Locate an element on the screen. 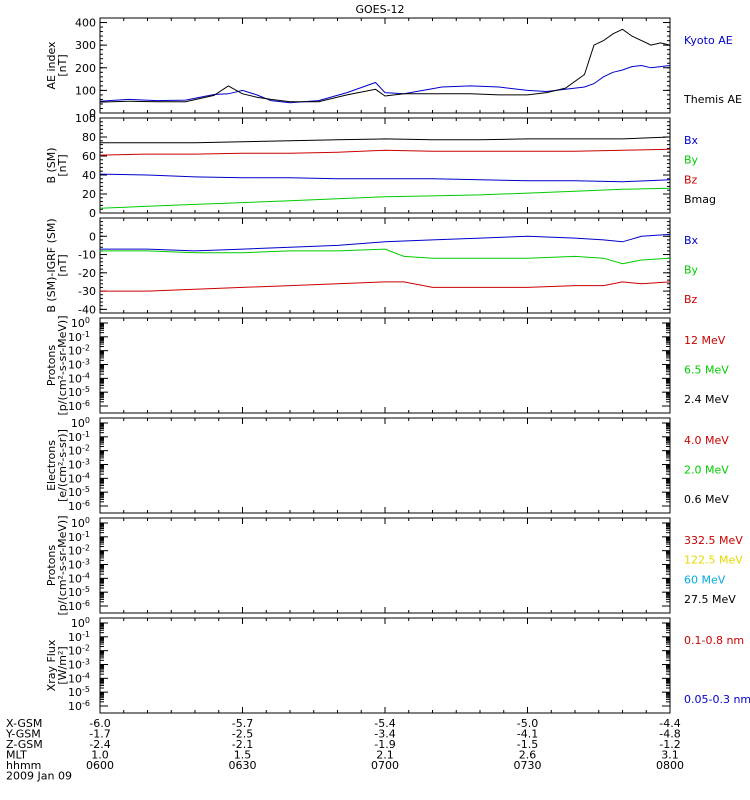 The width and height of the screenshot is (750, 800). legend-entry: By is located at coordinates (691, 160).